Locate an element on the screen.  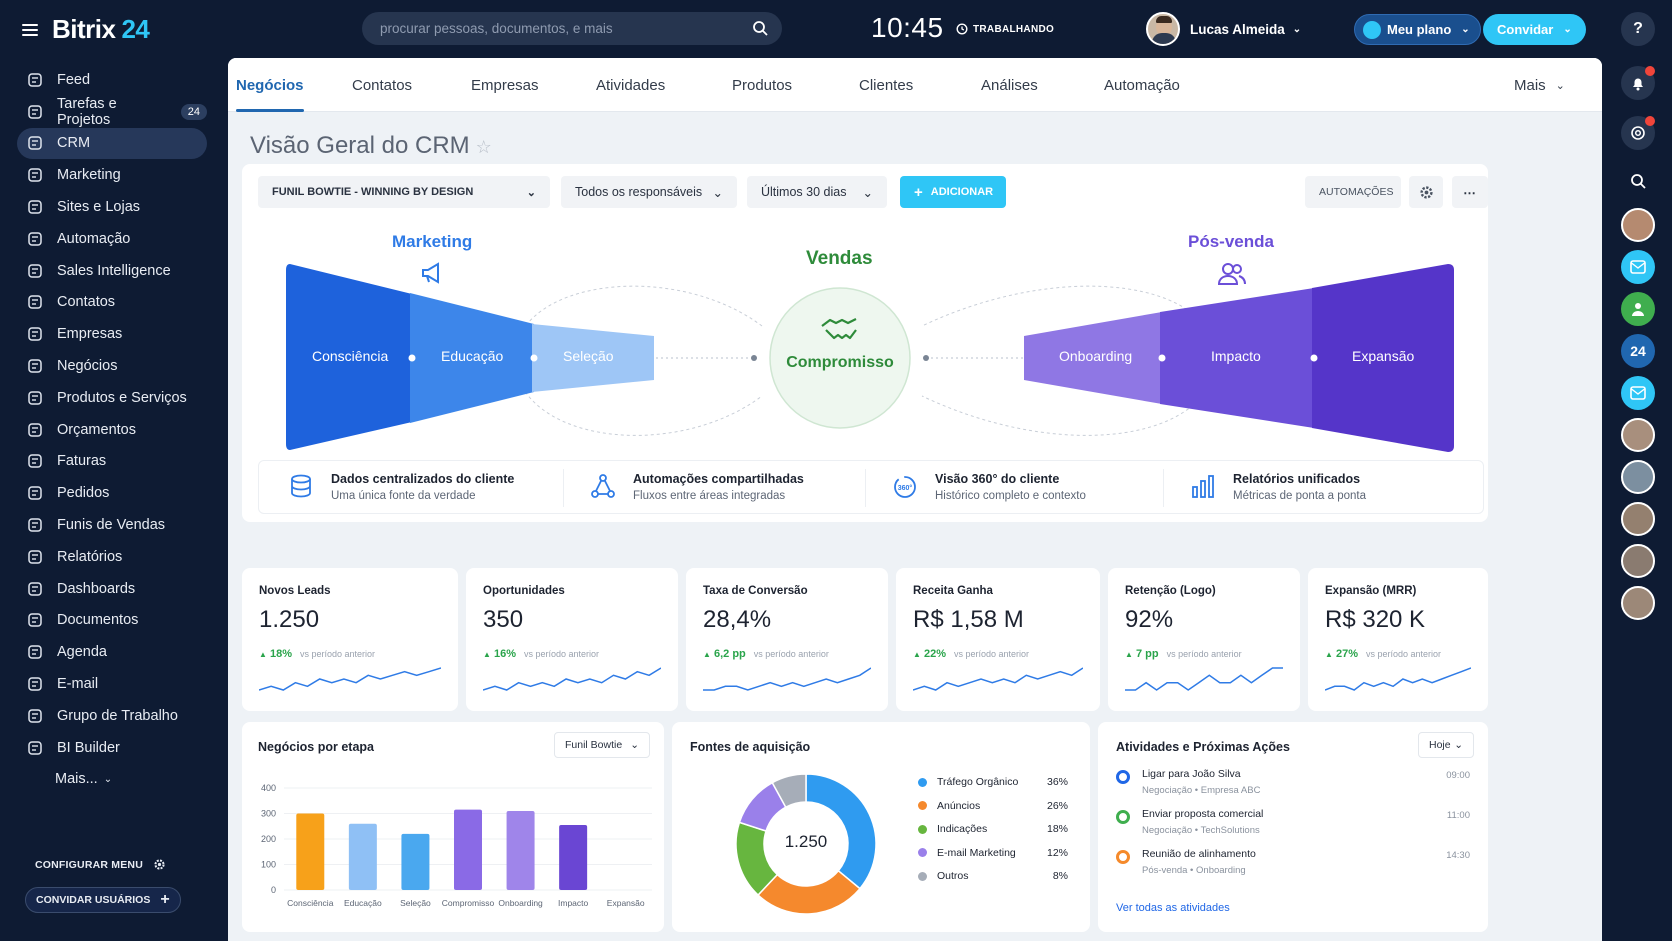
owners-select: Todos os responsáveis ⌄ is located at coordinates (649, 192).